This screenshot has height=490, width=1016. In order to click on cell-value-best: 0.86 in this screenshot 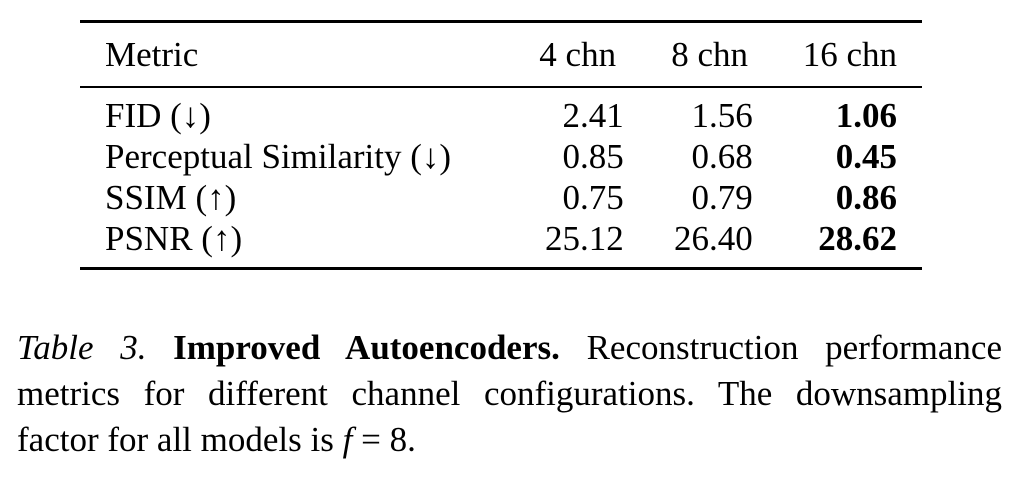, I will do `click(866, 198)`.